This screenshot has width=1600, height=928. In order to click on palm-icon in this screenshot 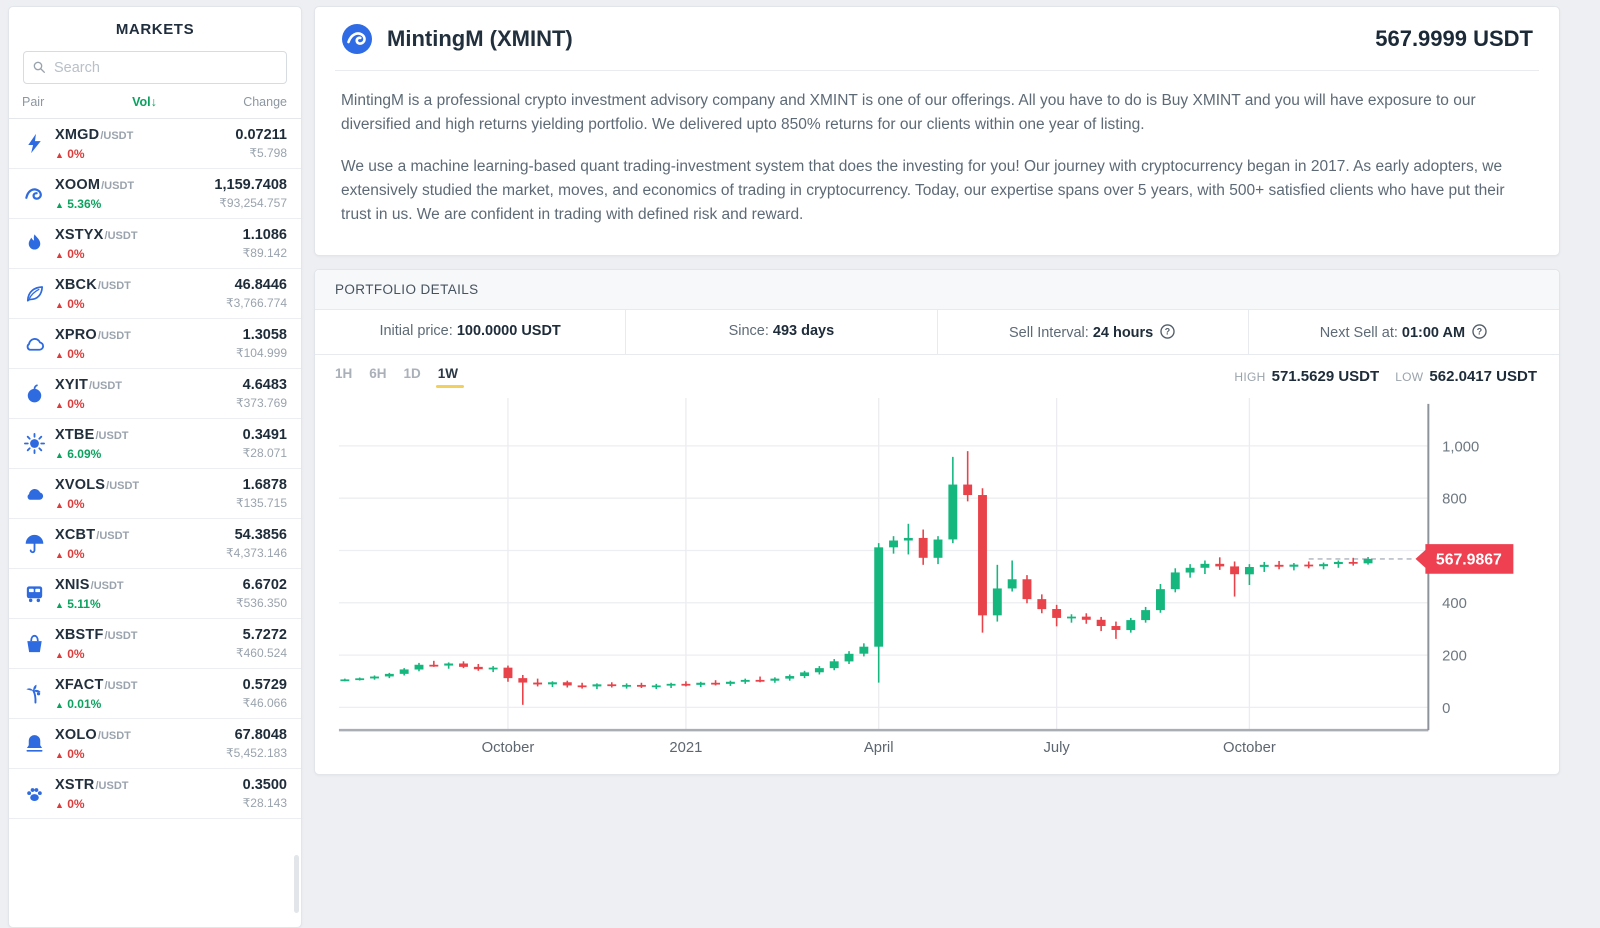, I will do `click(34, 694)`.